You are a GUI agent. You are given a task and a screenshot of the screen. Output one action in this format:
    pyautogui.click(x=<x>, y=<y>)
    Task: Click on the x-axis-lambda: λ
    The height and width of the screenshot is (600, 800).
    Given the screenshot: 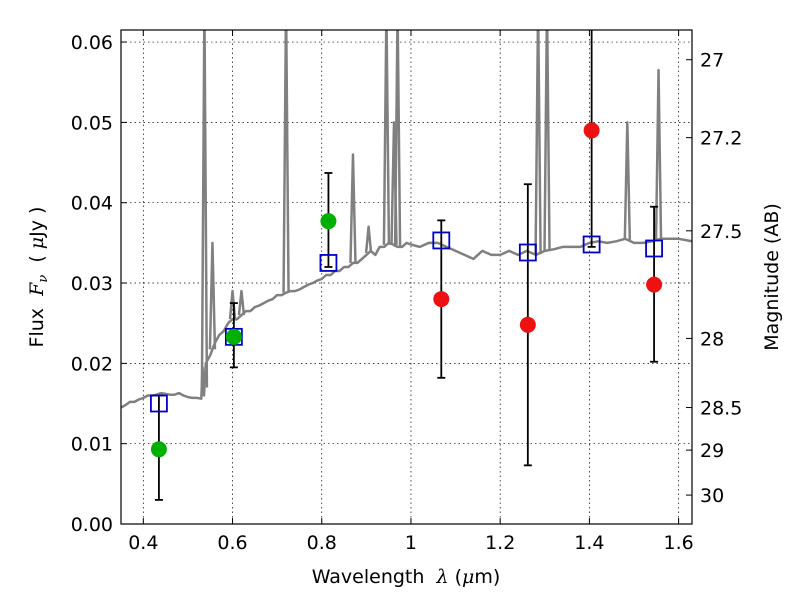 What is the action you would take?
    pyautogui.click(x=442, y=577)
    